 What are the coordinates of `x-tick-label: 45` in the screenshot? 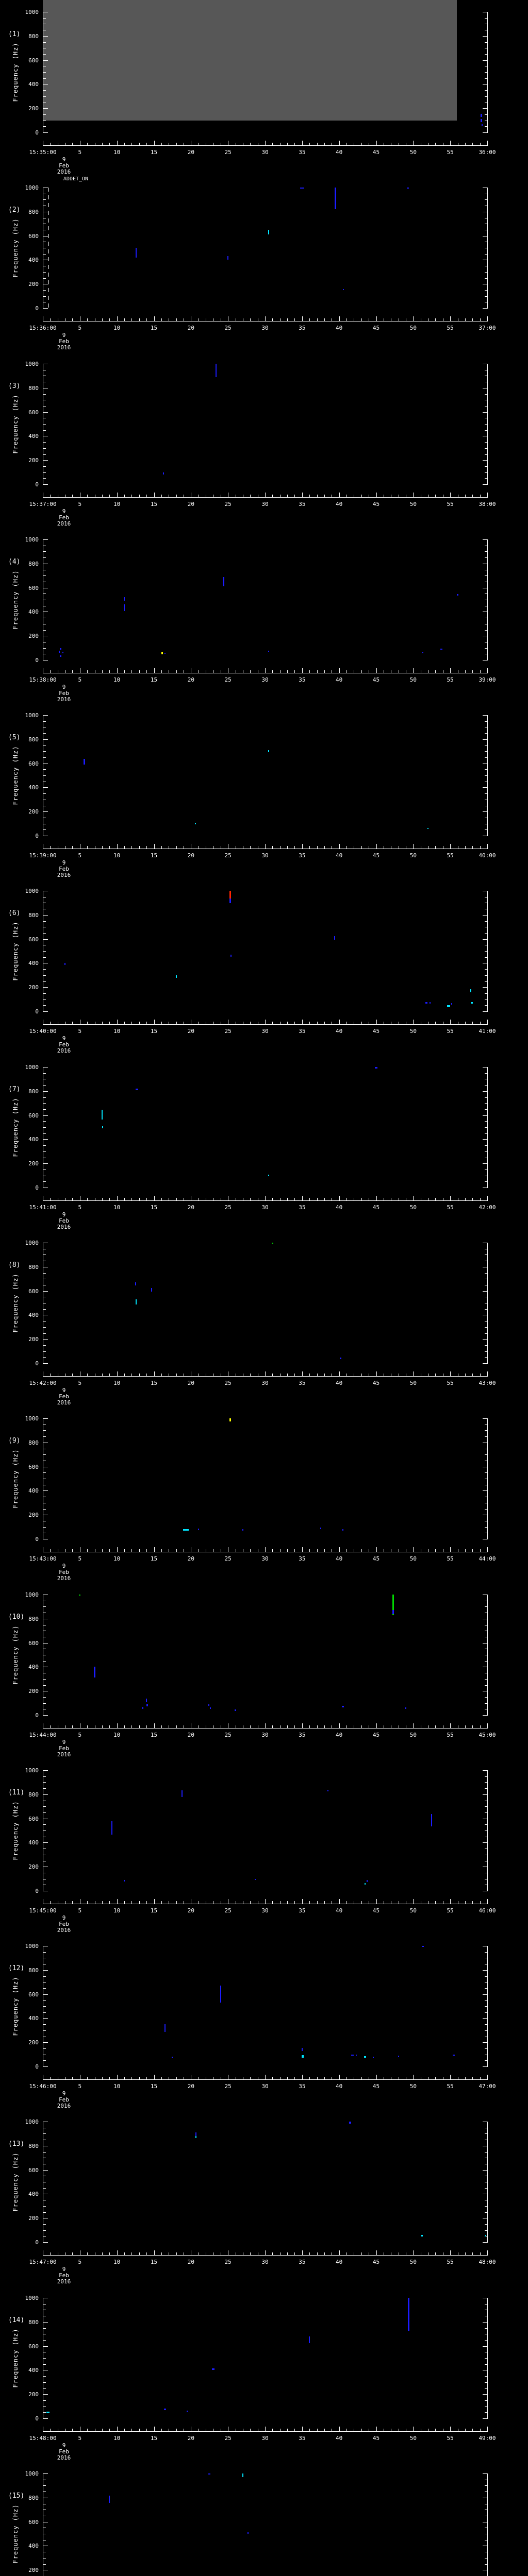 It's located at (376, 679).